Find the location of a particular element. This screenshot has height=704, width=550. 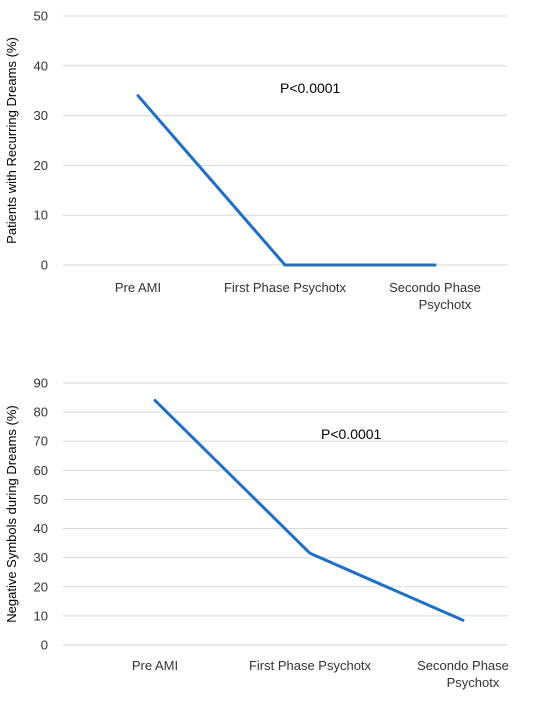

y-axis-title: Negative Symbols during Dreams (%) is located at coordinates (11, 513).